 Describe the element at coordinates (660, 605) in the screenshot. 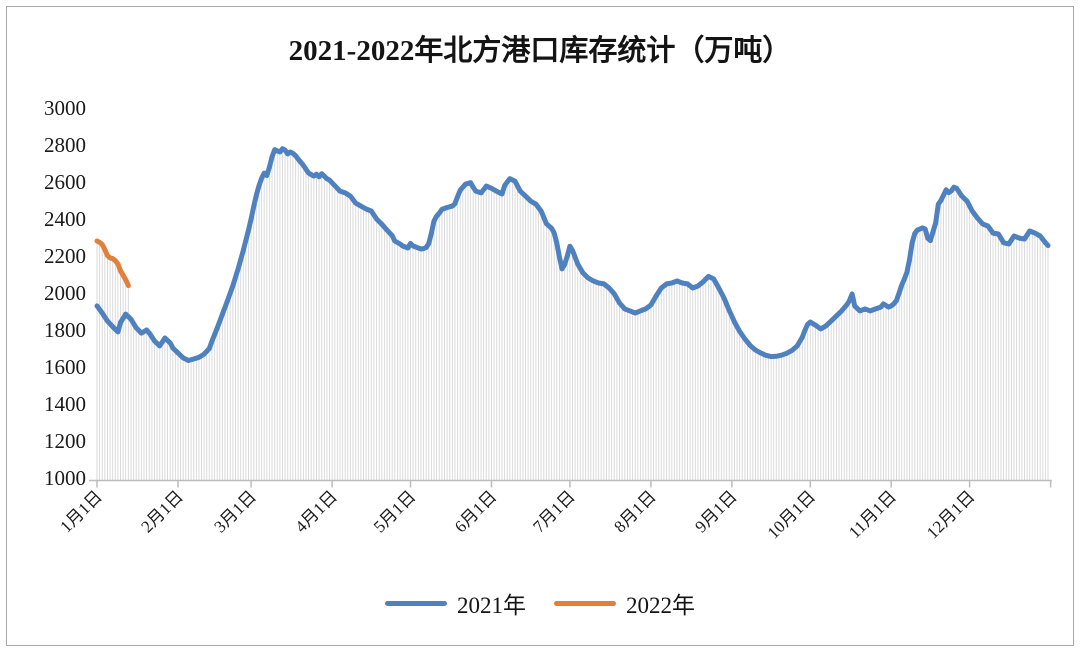

I see `legend-label-2022: 2022年` at that location.